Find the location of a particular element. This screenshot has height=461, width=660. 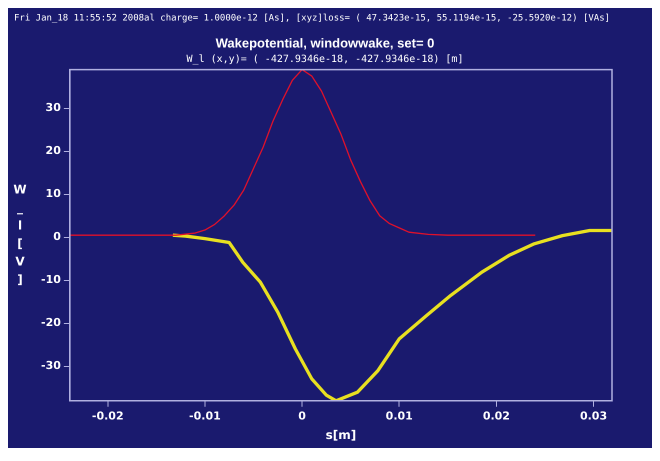

x-axis-title: s[m] is located at coordinates (341, 435).